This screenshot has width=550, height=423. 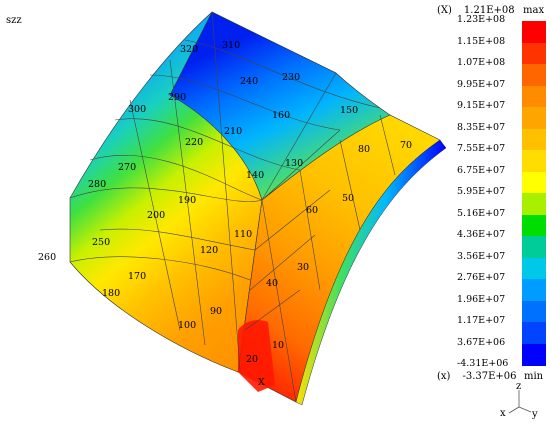 I want to click on element-label: 70, so click(x=406, y=145).